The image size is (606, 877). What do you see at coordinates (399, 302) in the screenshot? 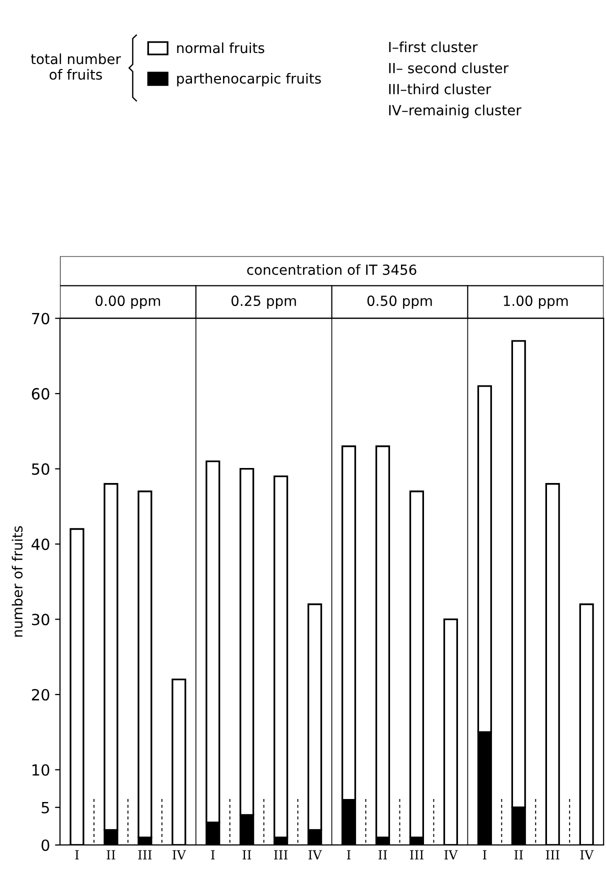
I see `text: 0.50 ppm` at bounding box center [399, 302].